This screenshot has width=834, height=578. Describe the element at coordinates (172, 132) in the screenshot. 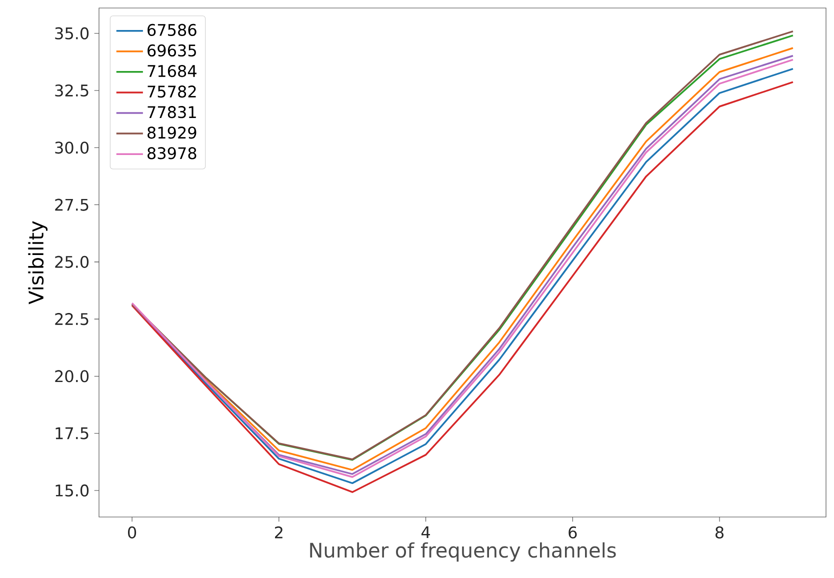

I see `legend-label: 81929` at that location.